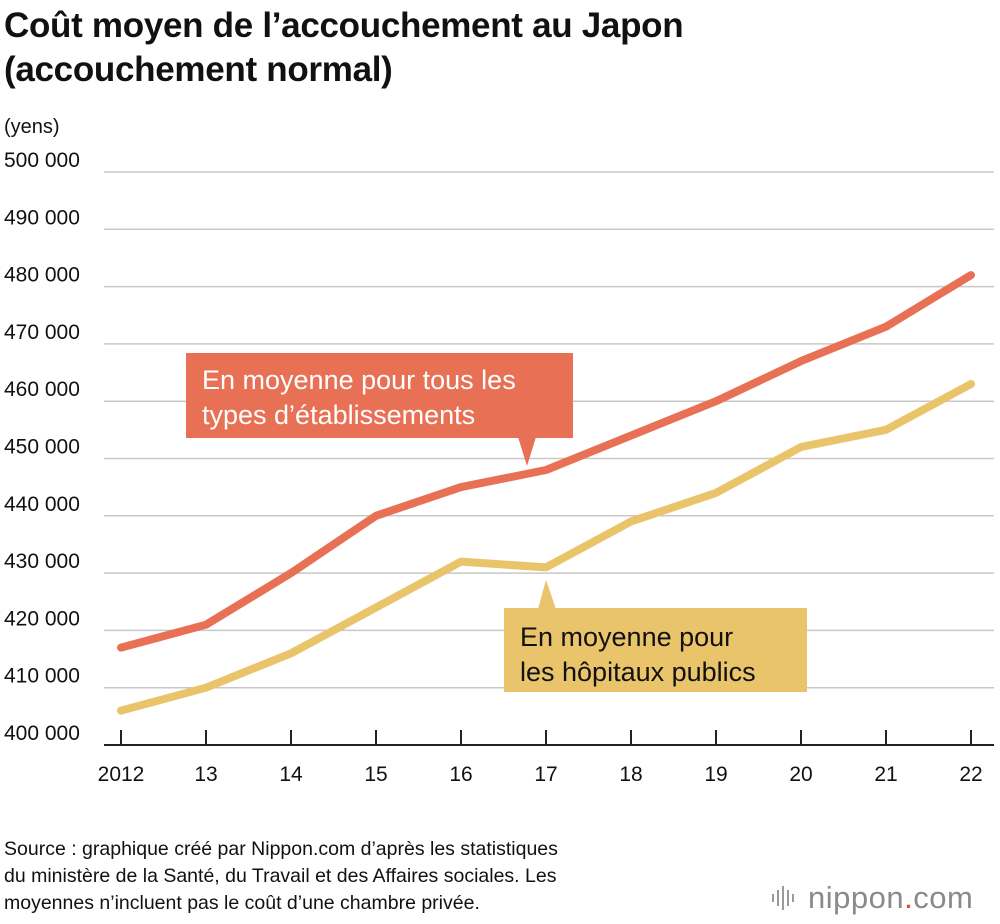 Image resolution: width=1000 pixels, height=924 pixels. Describe the element at coordinates (359, 380) in the screenshot. I see `callout-all-line-1: En moyenne pour tous les` at that location.